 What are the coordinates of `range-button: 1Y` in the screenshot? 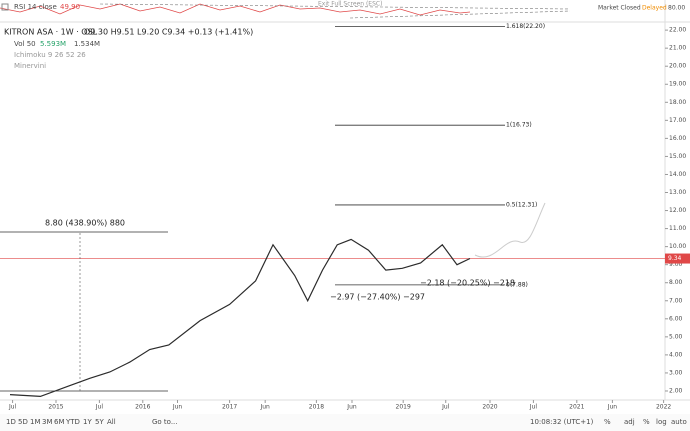 It's located at (87, 422).